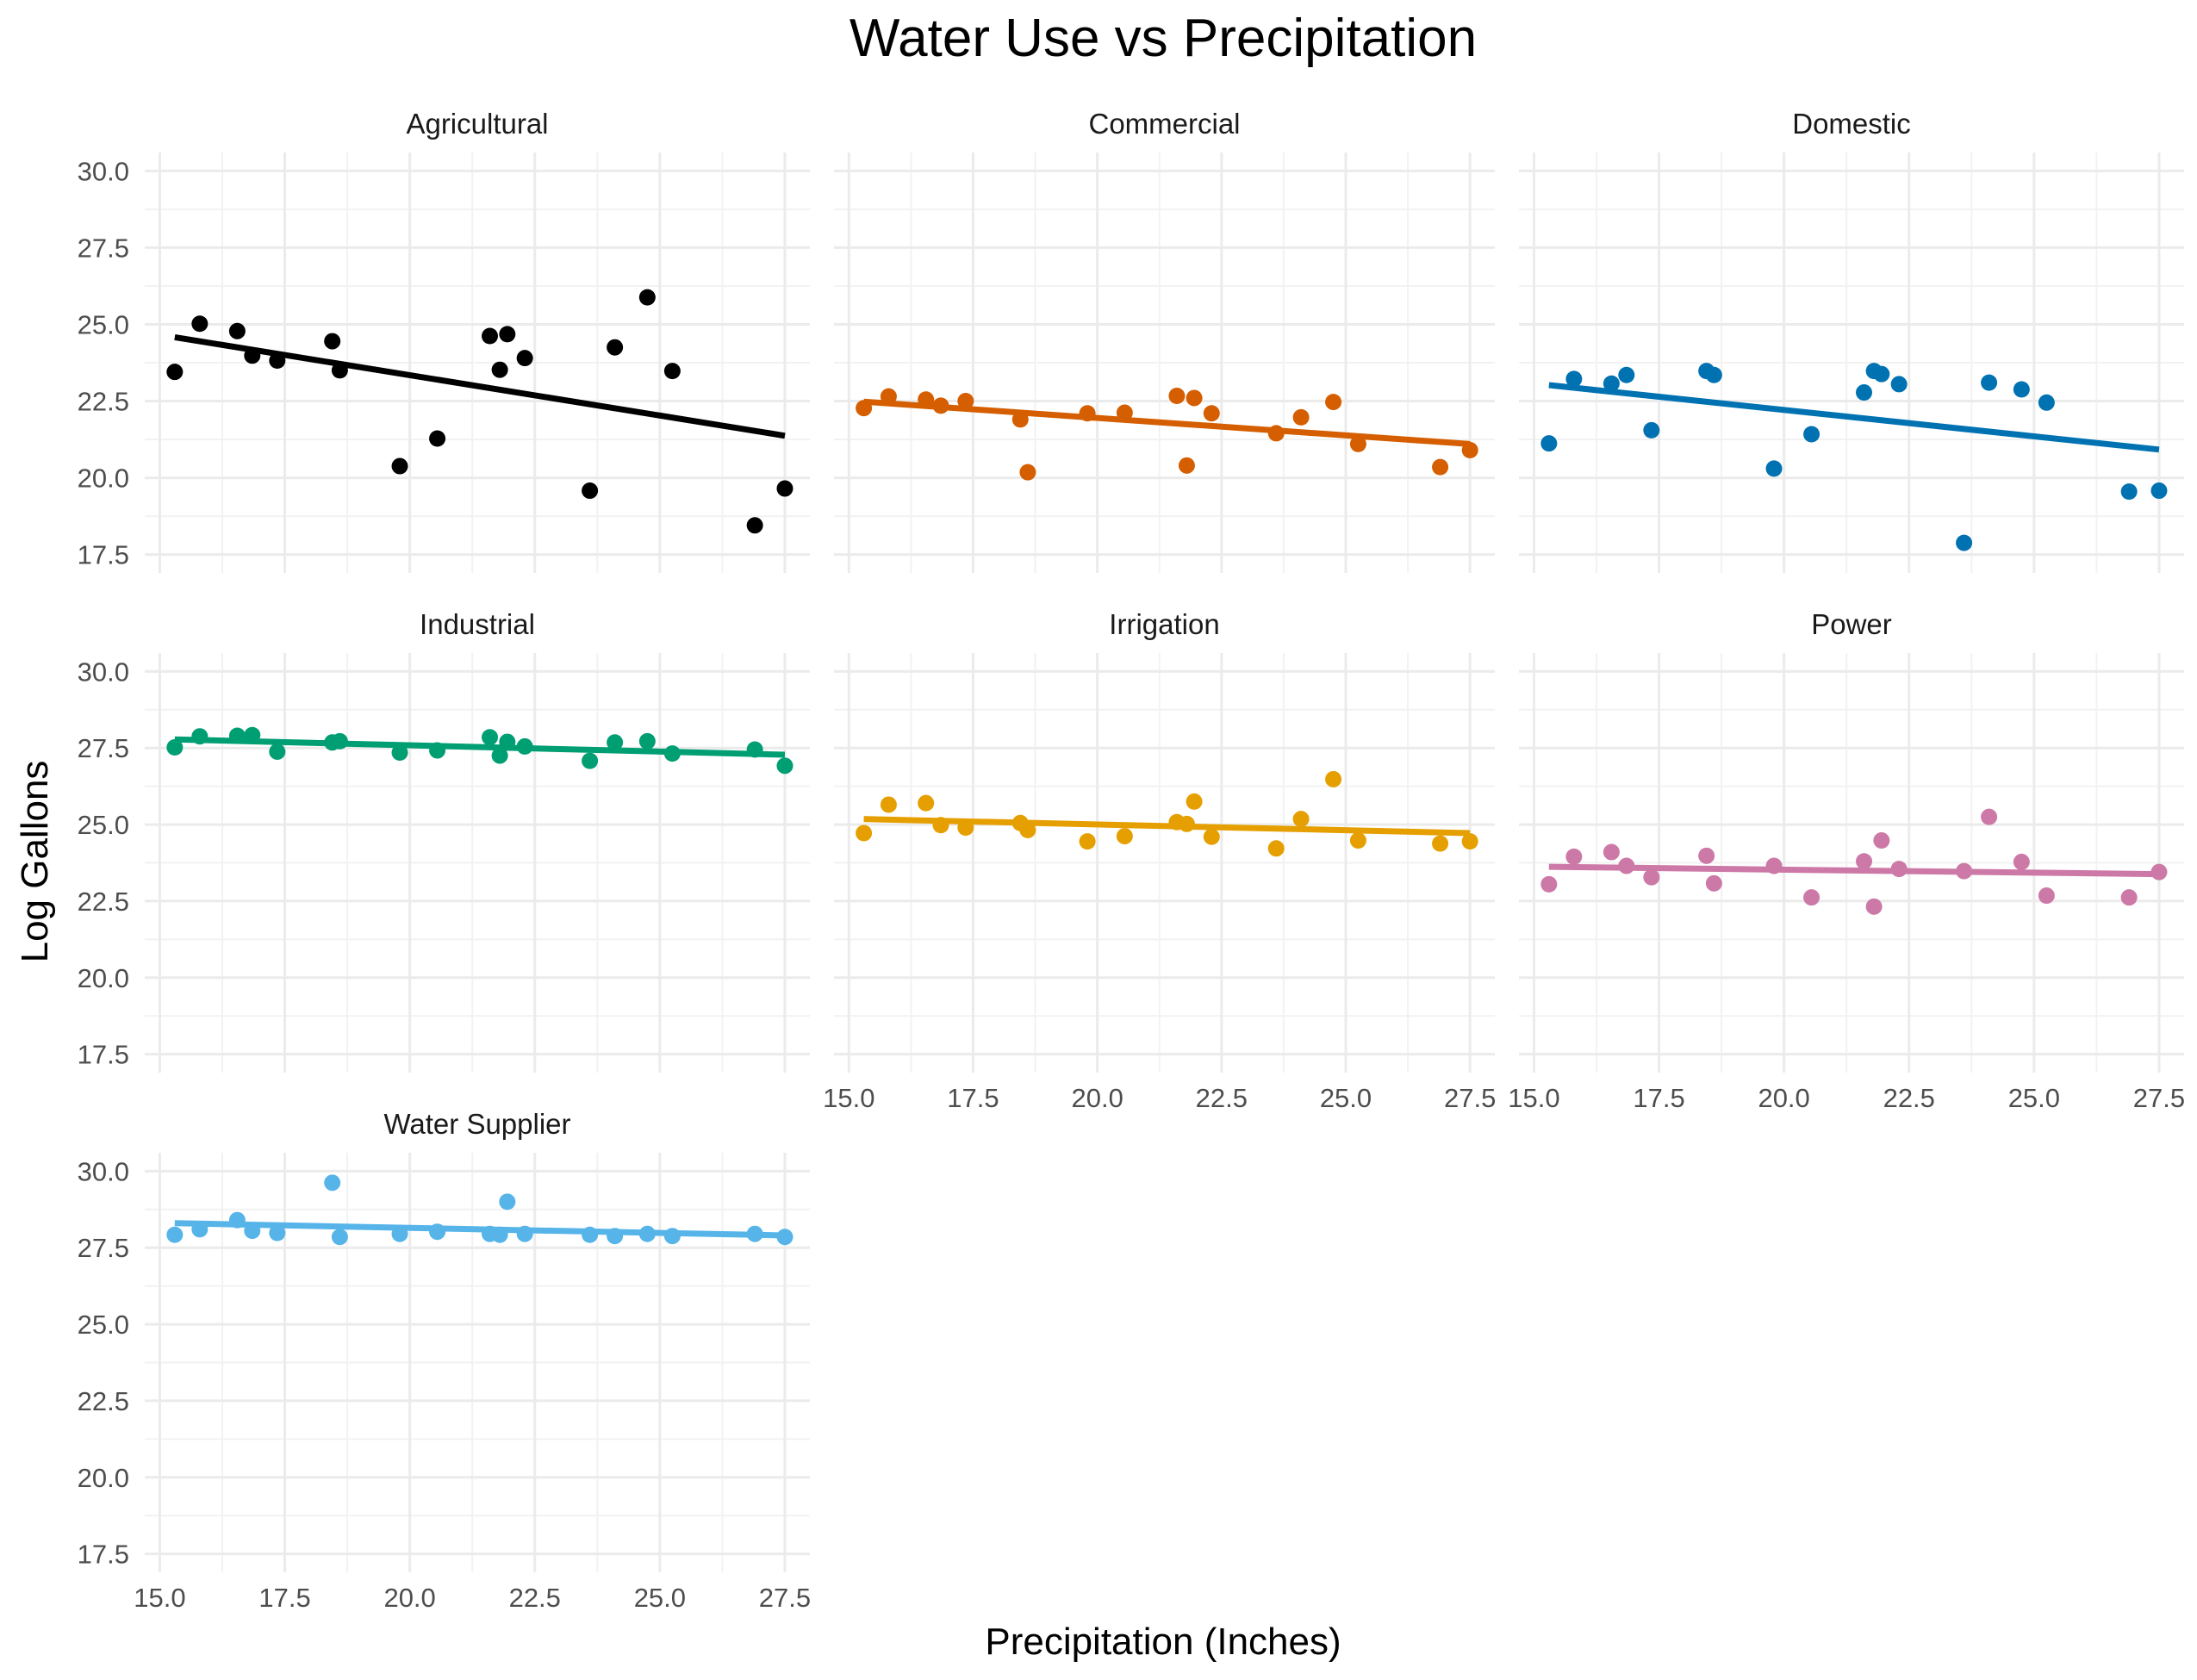 This screenshot has height=1680, width=2197. Describe the element at coordinates (535, 1598) in the screenshot. I see `x-tick-label: 22.5` at that location.